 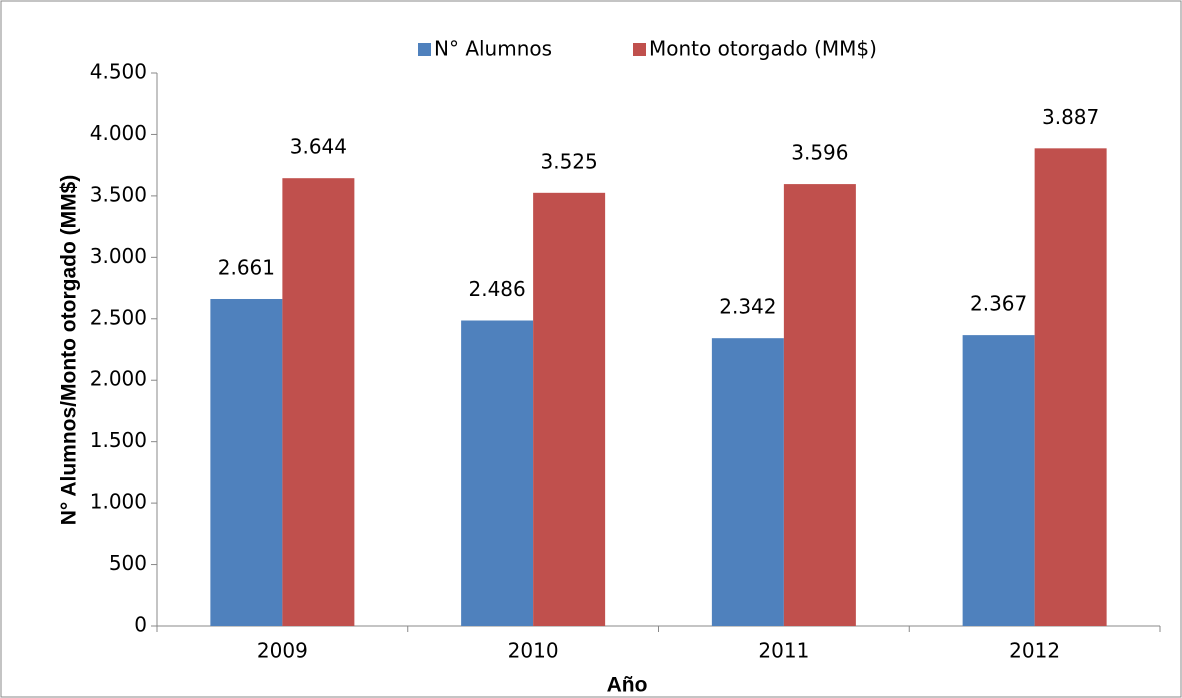 What do you see at coordinates (627, 685) in the screenshot?
I see `x-axis-title: Año` at bounding box center [627, 685].